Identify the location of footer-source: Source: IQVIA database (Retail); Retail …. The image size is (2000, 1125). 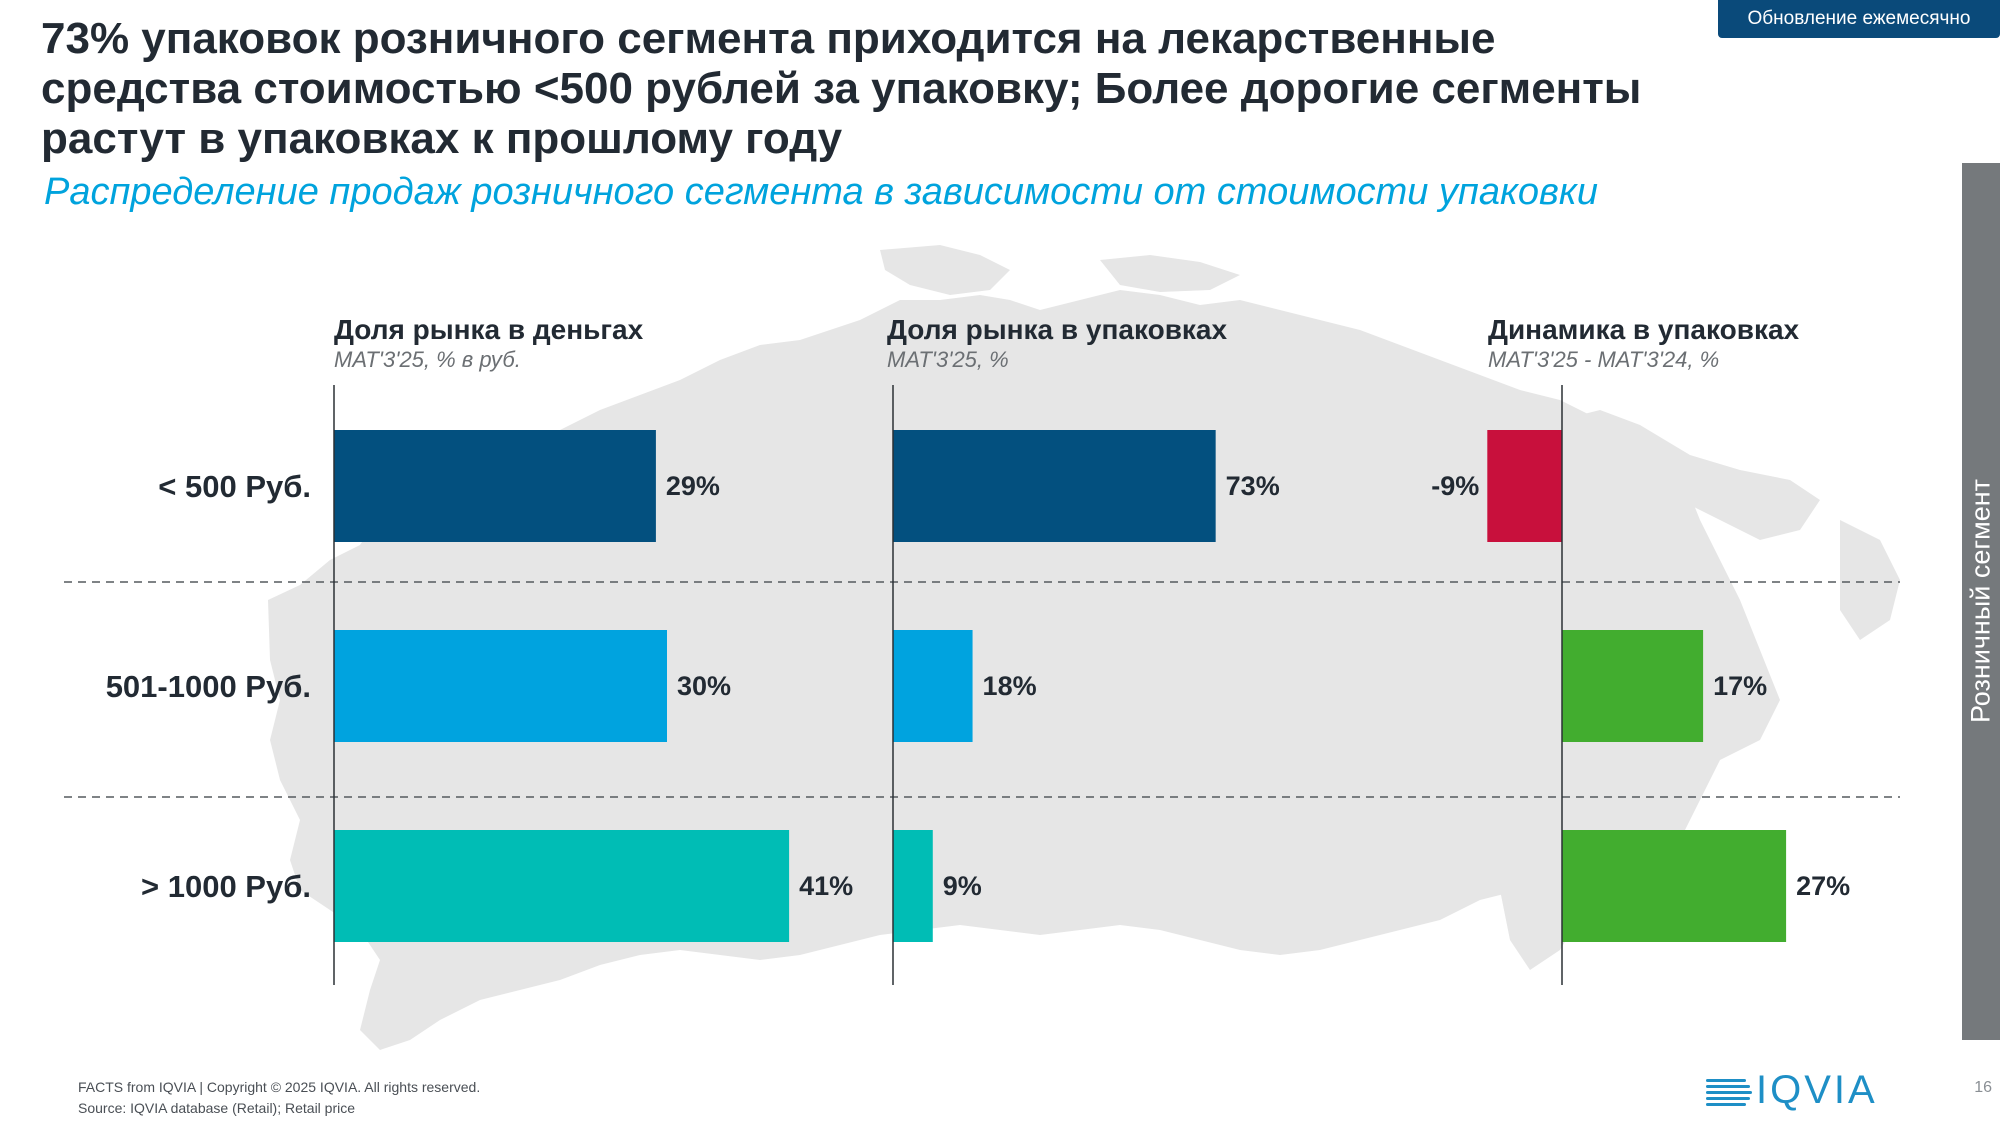
(217, 1108).